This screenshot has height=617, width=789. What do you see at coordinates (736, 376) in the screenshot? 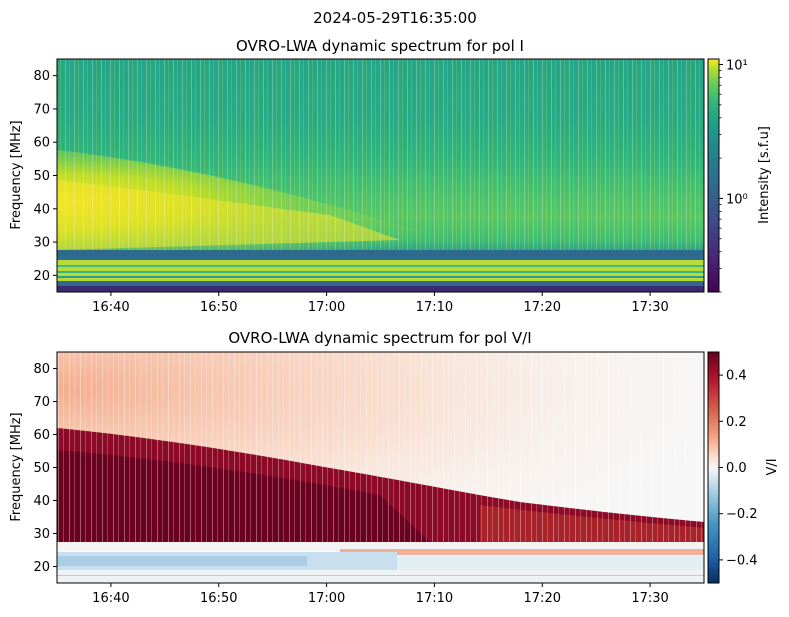
I see `colorbar-tick-label: 0.4` at bounding box center [736, 376].